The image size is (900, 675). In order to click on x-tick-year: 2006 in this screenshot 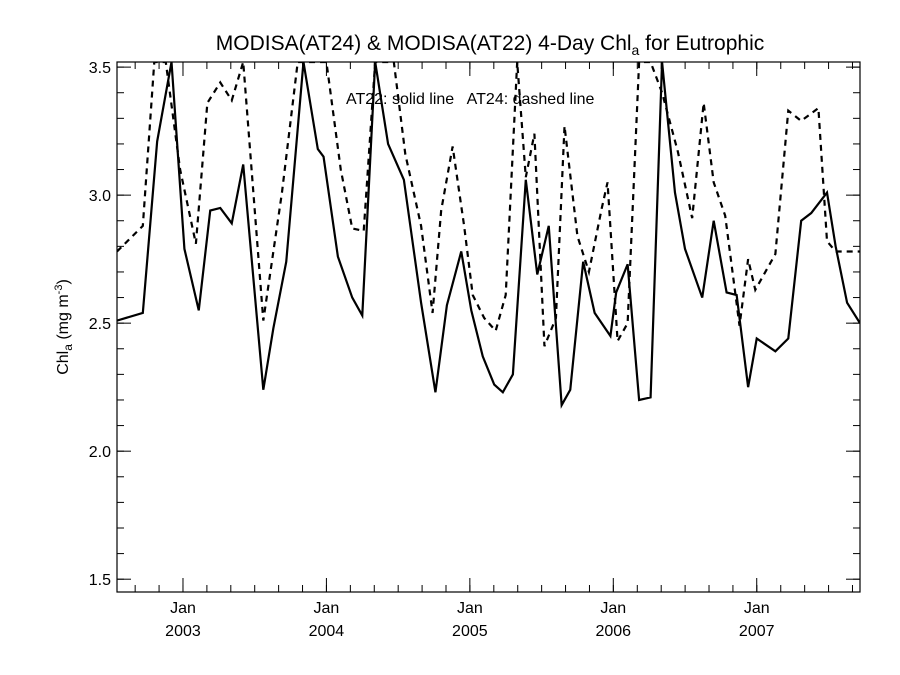, I will do `click(613, 631)`.